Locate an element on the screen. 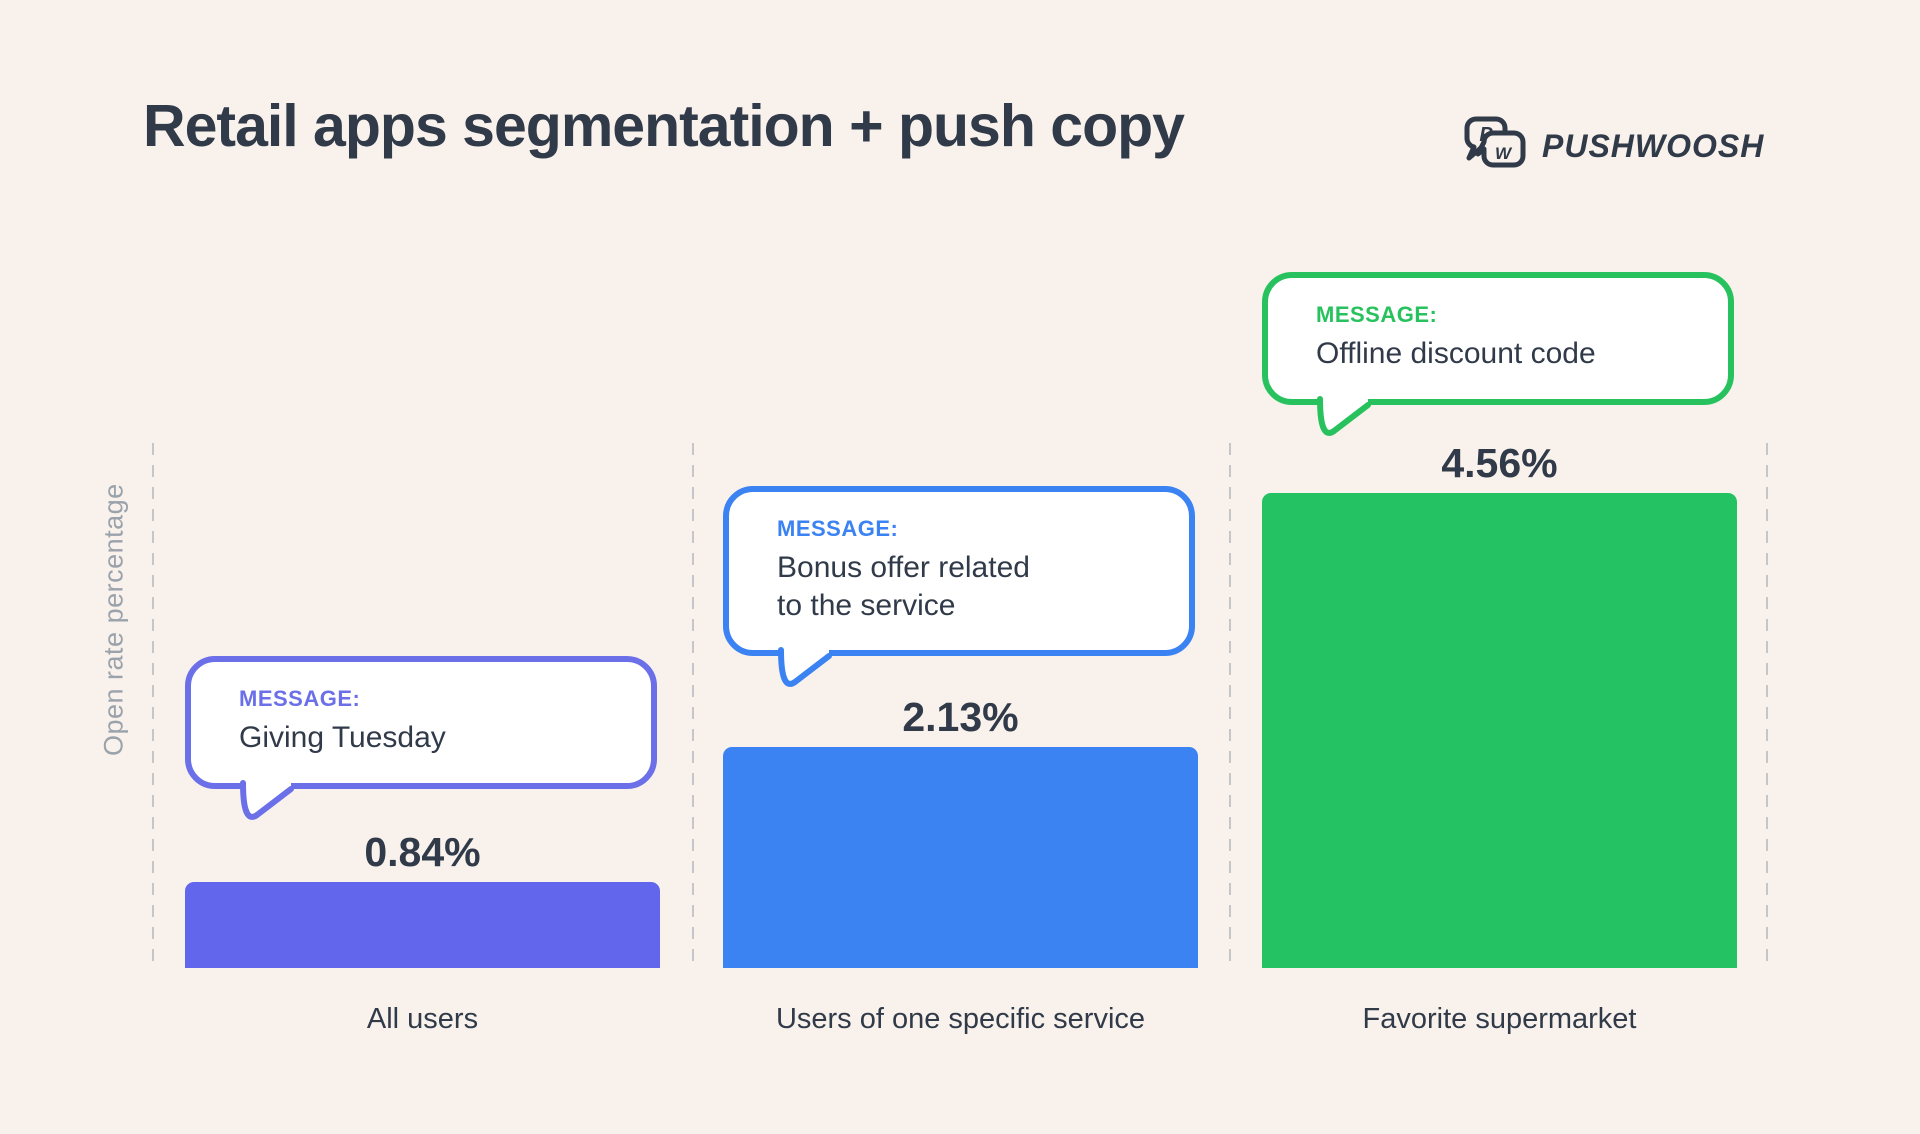 The image size is (1920, 1134). category-label-all-users: All users is located at coordinates (422, 1019).